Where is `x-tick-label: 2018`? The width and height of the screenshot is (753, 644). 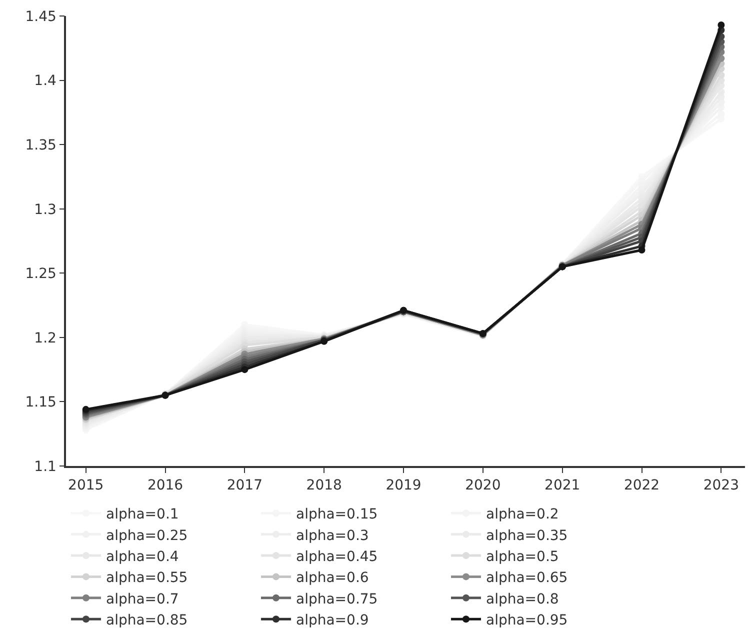 x-tick-label: 2018 is located at coordinates (324, 486).